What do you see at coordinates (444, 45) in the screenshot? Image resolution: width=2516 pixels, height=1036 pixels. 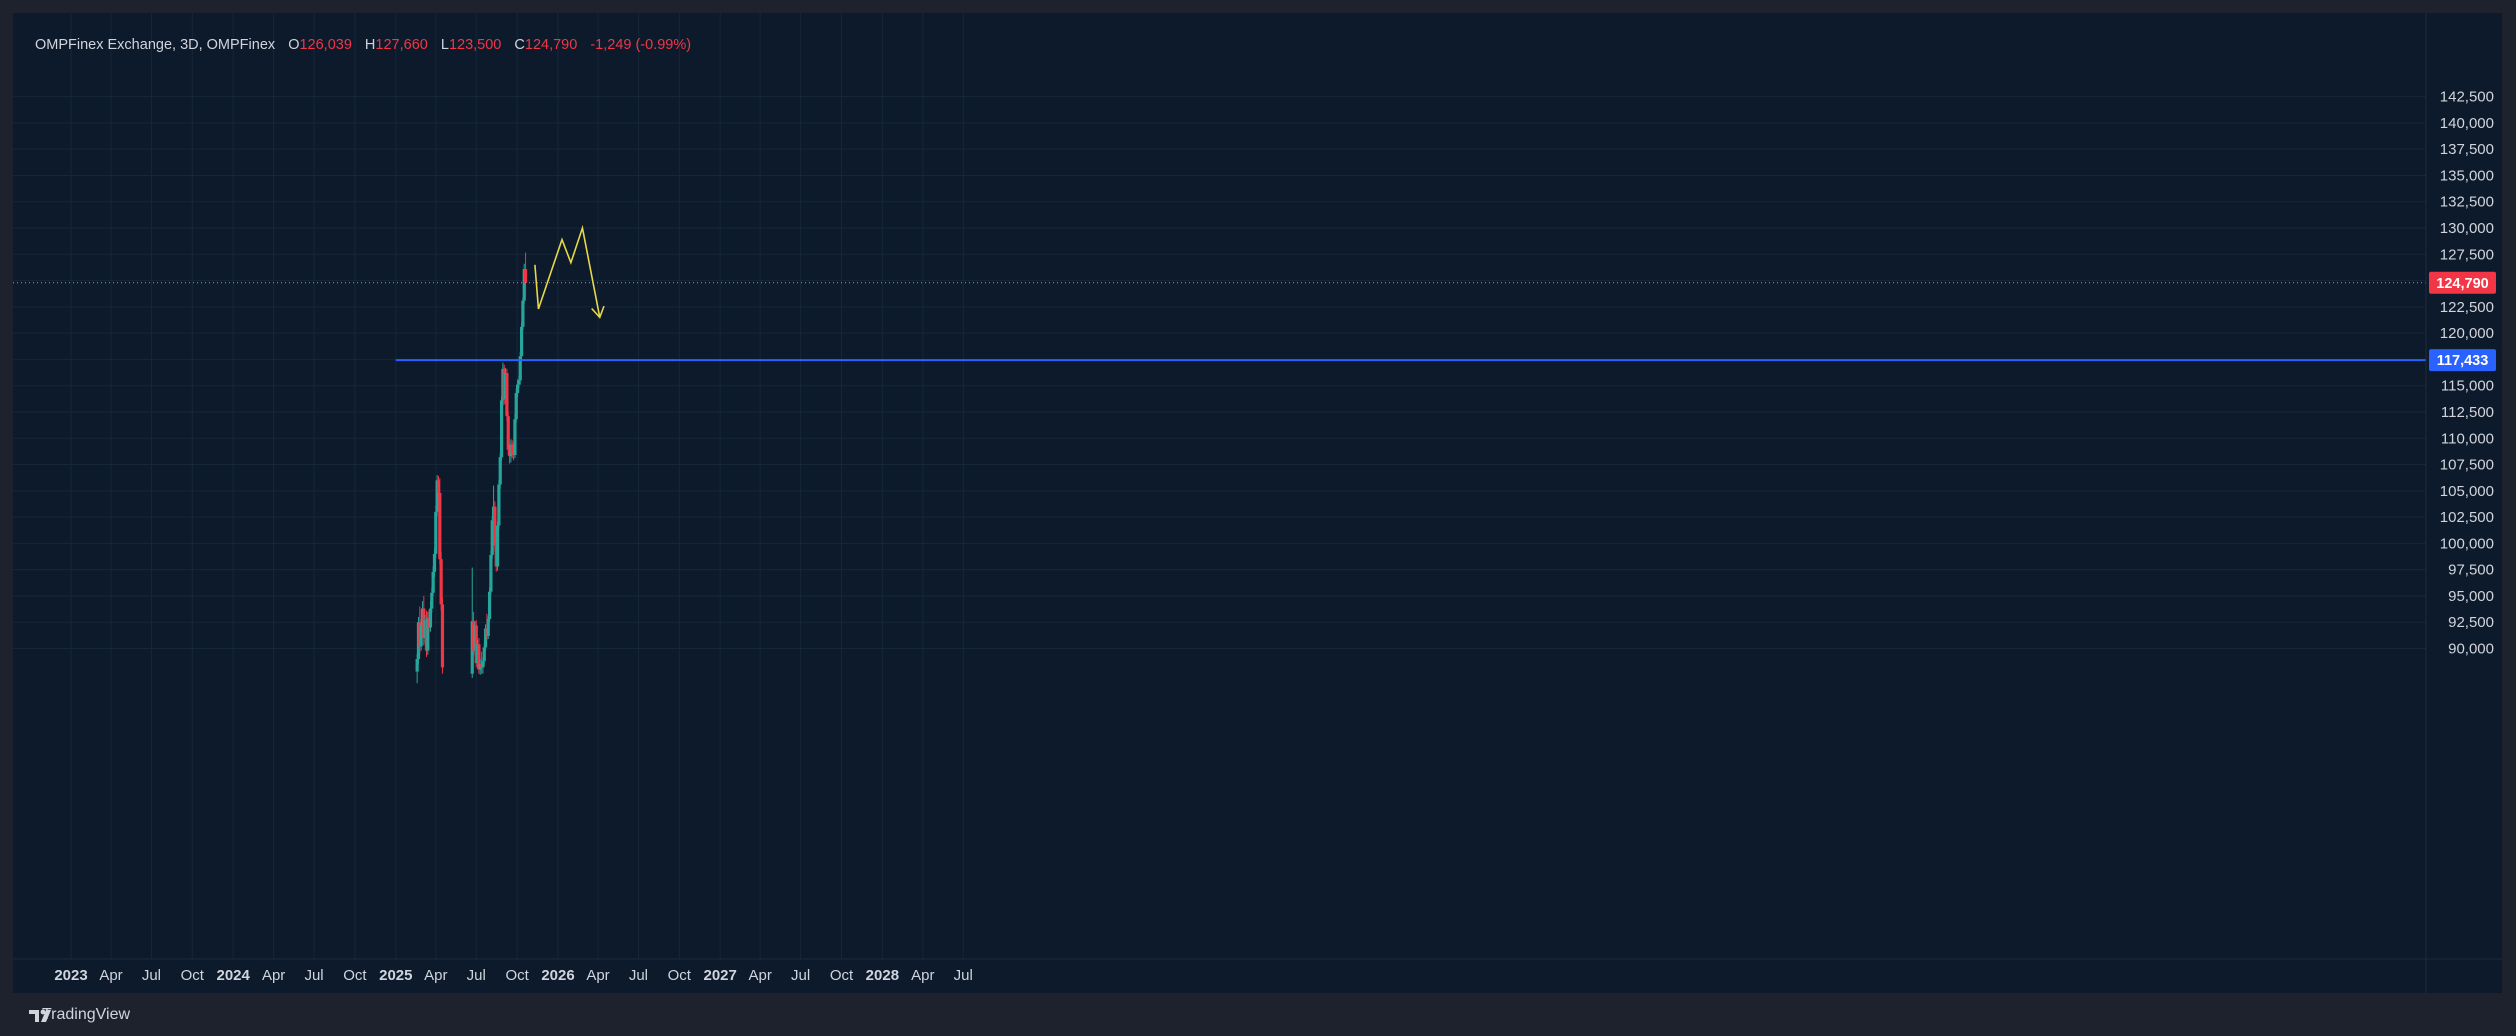 I see `low-label: L` at bounding box center [444, 45].